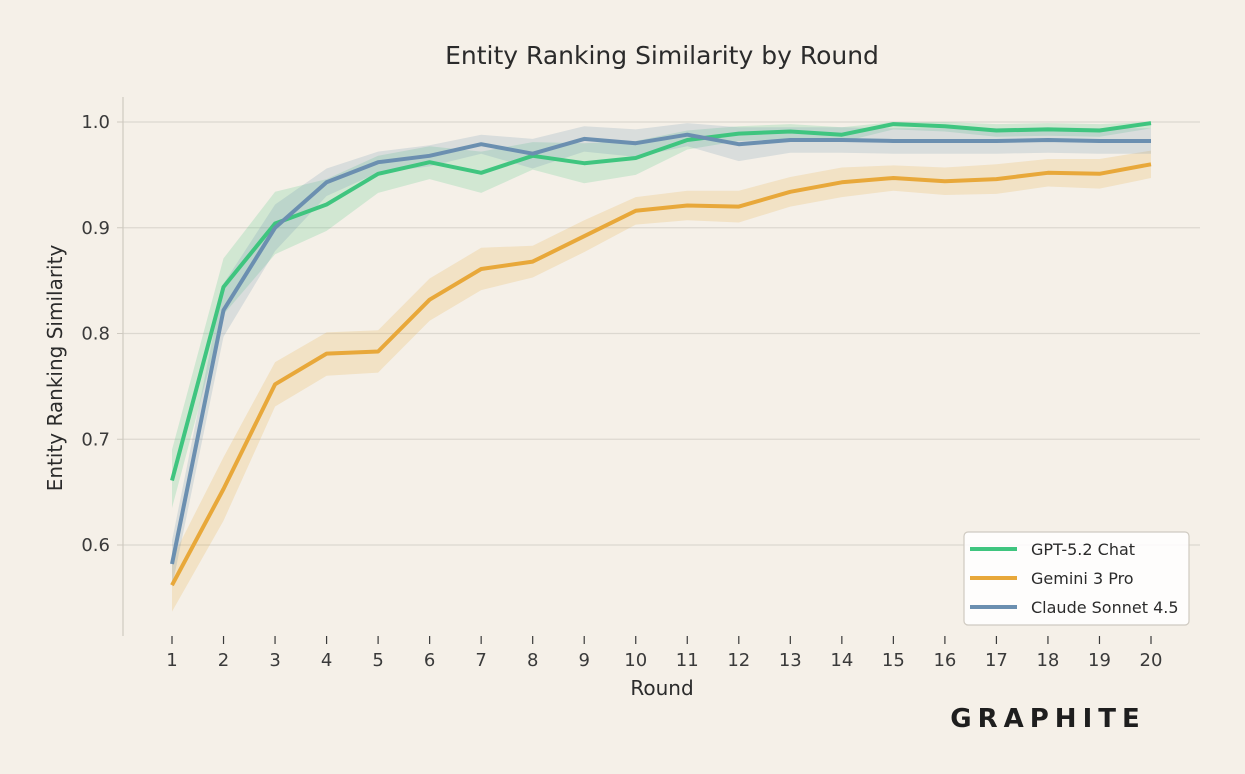 This screenshot has width=1245, height=774. I want to click on graphite-logo: GRAPHITE, so click(1047, 719).